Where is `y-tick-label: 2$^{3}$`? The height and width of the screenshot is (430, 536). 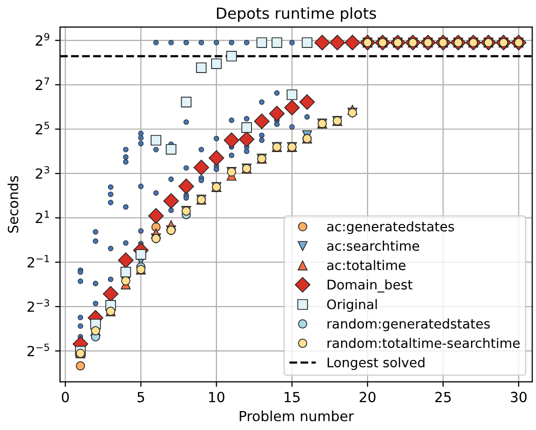 y-tick-label: 2$^{3}$ is located at coordinates (43, 172).